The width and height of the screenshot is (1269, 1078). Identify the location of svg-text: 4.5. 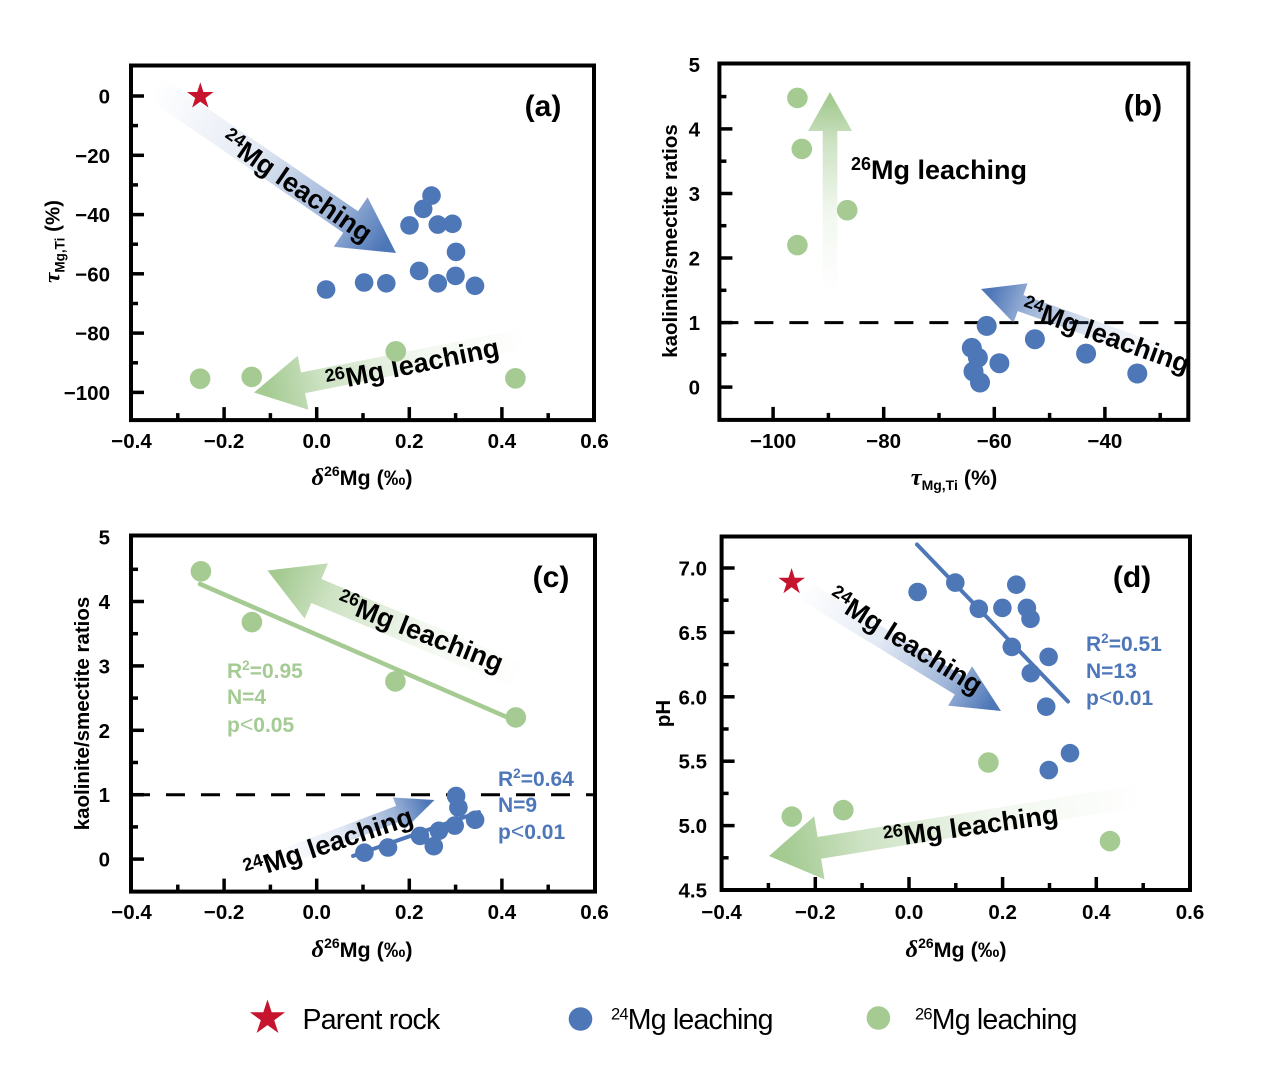
(693, 891).